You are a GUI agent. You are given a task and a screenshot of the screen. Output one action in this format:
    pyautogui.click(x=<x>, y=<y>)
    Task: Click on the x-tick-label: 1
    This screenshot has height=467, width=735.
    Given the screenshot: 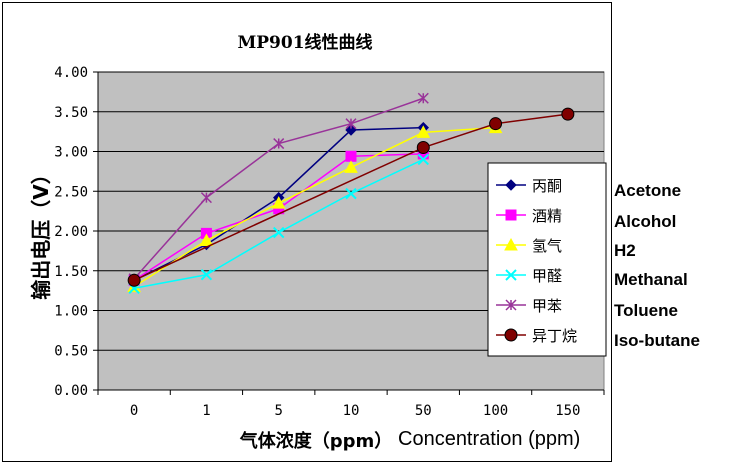 What is the action you would take?
    pyautogui.click(x=206, y=411)
    